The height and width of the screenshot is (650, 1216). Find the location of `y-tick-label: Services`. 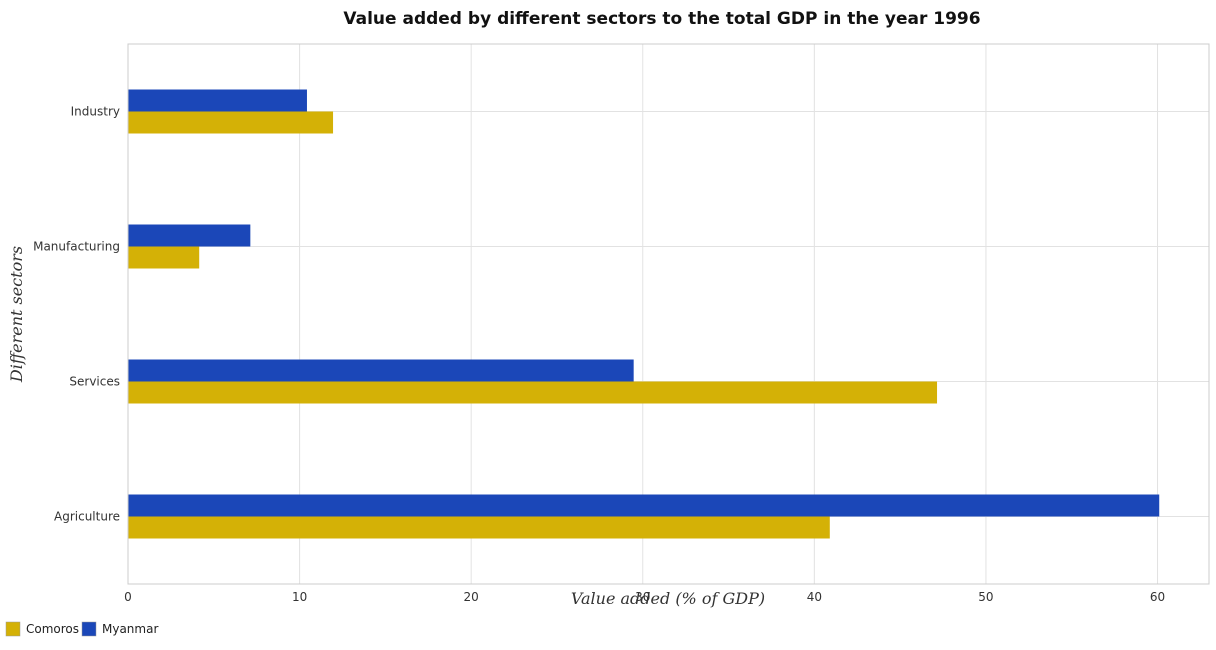

y-tick-label: Services is located at coordinates (94, 382).